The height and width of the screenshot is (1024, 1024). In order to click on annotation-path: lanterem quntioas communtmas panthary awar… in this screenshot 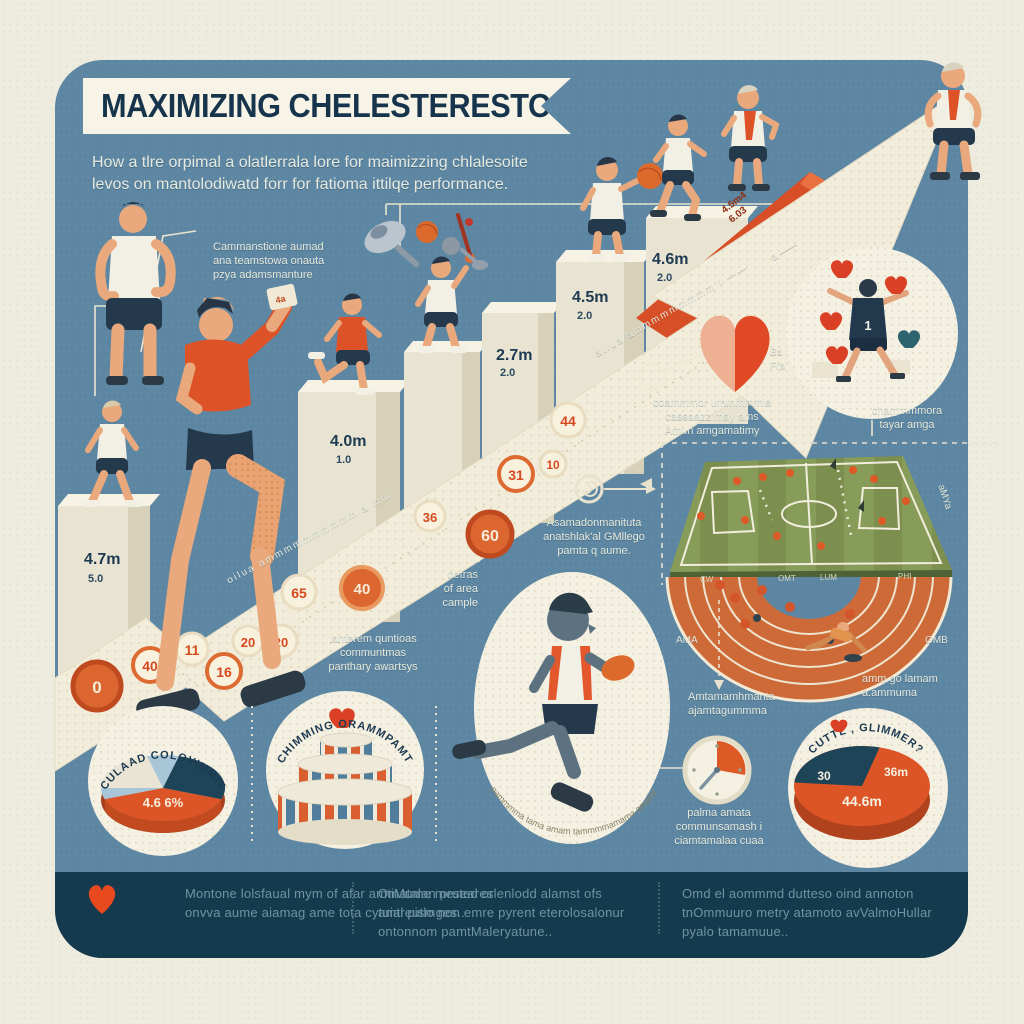, I will do `click(373, 653)`.